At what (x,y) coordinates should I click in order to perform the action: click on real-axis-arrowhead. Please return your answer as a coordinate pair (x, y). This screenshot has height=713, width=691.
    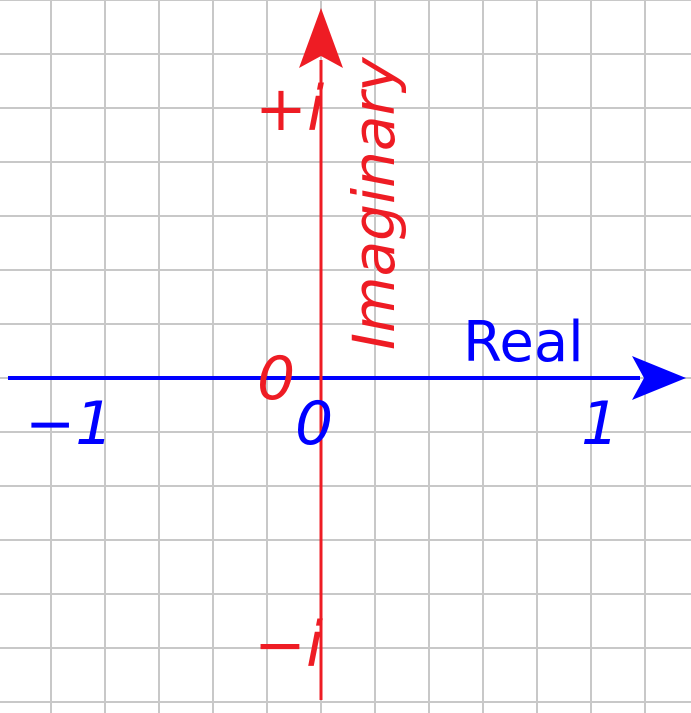
    Looking at the image, I should click on (659, 378).